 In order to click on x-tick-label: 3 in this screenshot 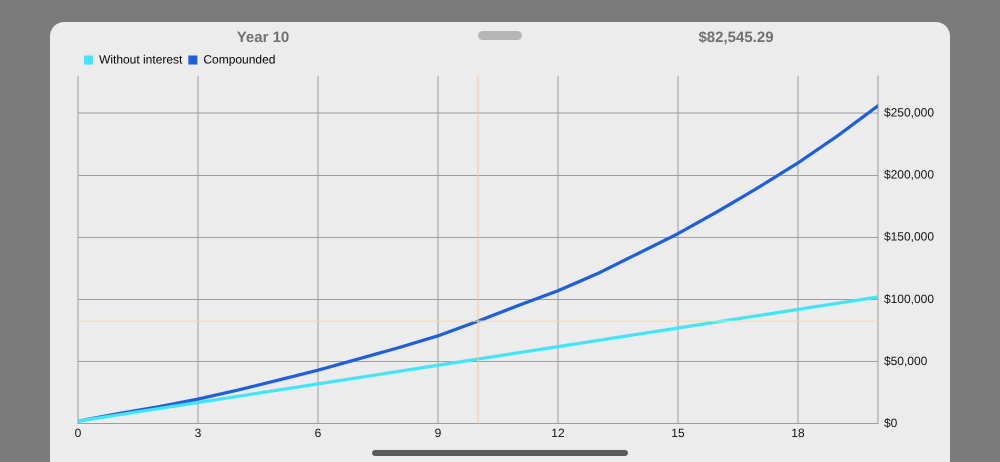, I will do `click(198, 433)`.